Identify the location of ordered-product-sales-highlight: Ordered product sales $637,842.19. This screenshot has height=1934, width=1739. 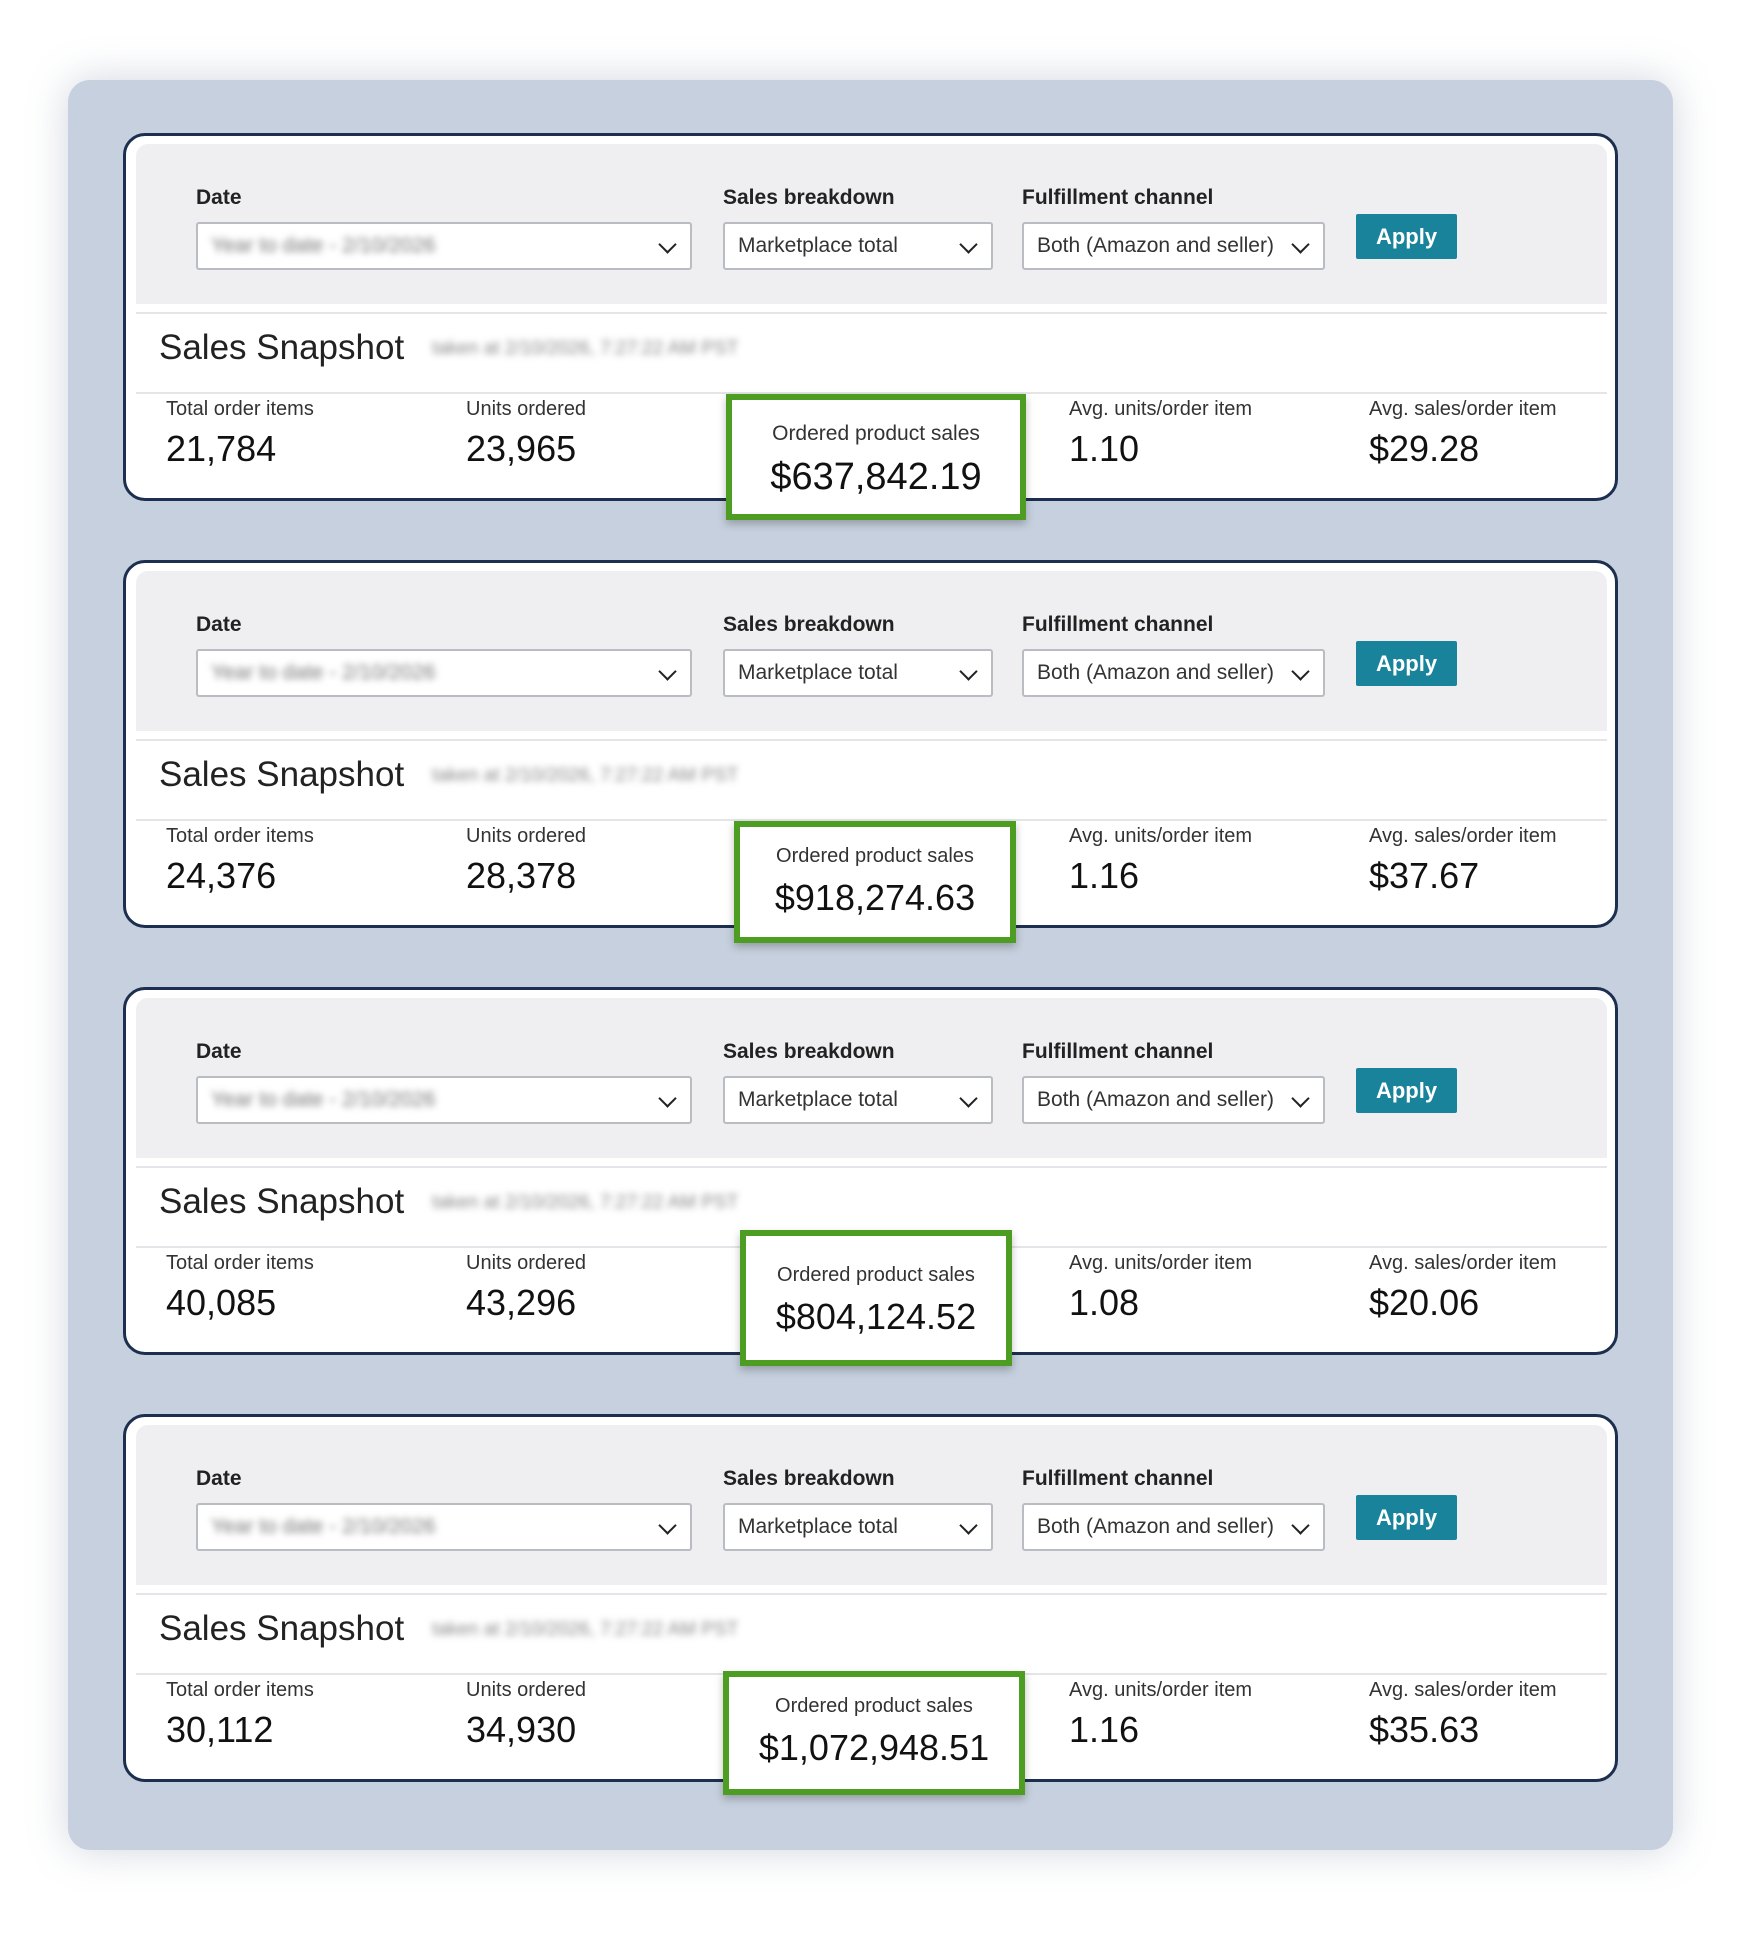
(876, 457).